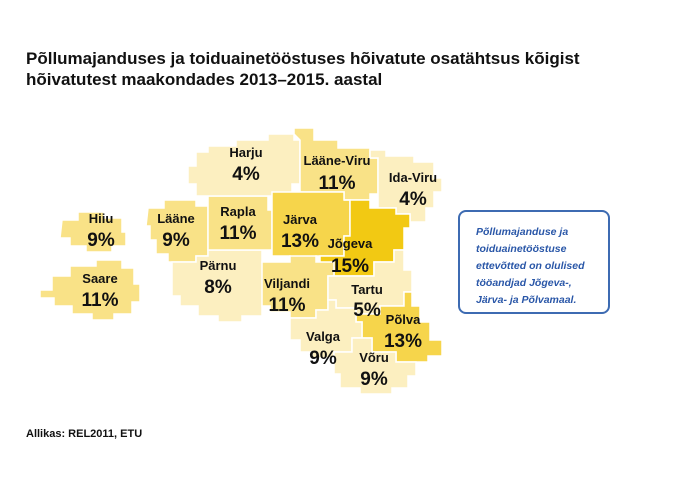  I want to click on county-value-tartu: 5%, so click(367, 310).